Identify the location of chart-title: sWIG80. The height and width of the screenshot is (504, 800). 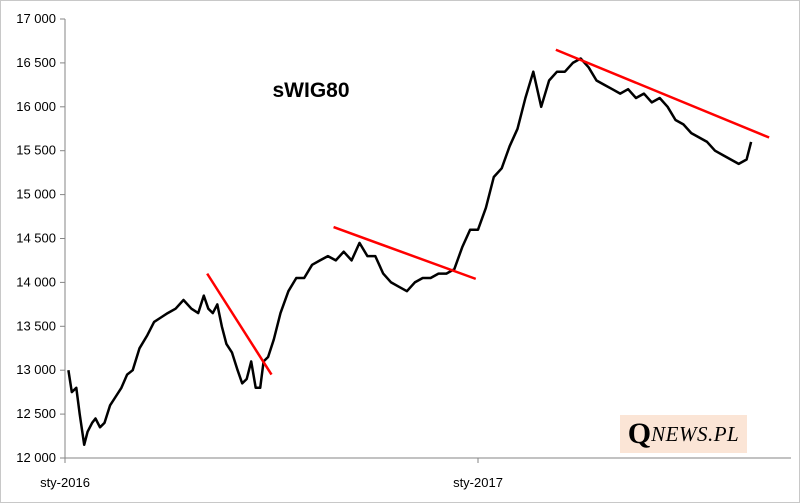
(310, 90).